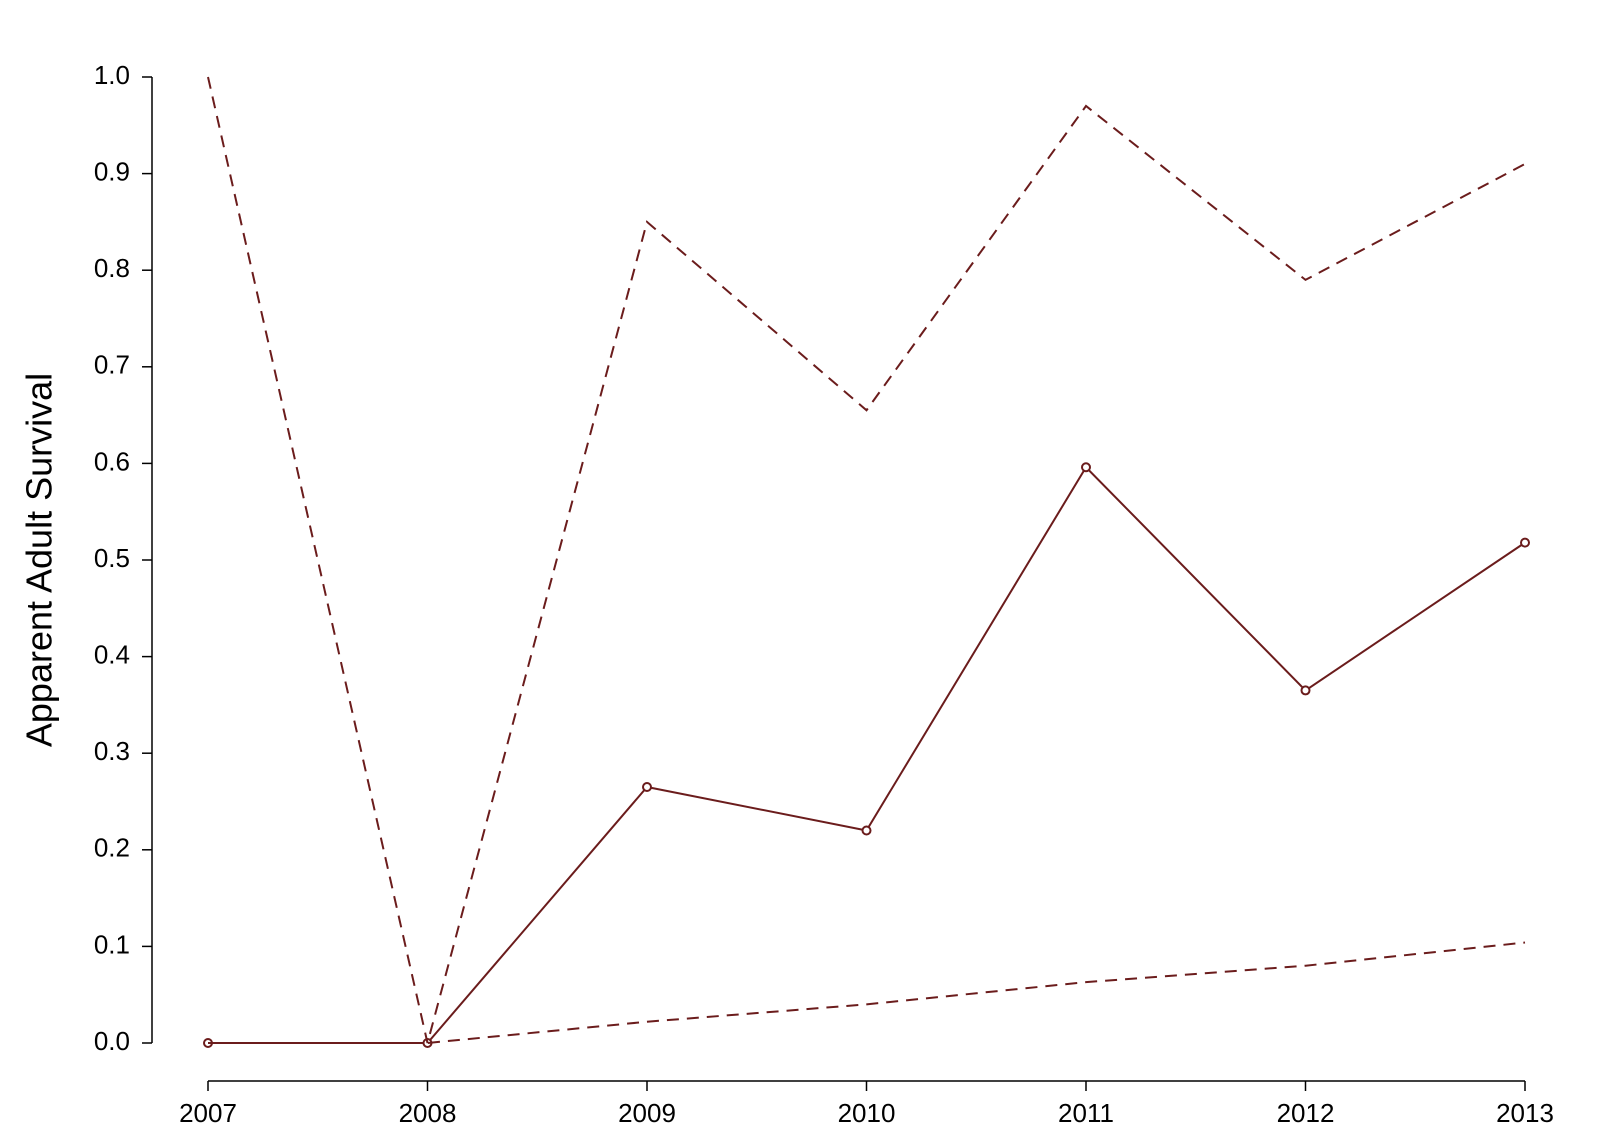  I want to click on y-tick-label: 0.2, so click(112, 848).